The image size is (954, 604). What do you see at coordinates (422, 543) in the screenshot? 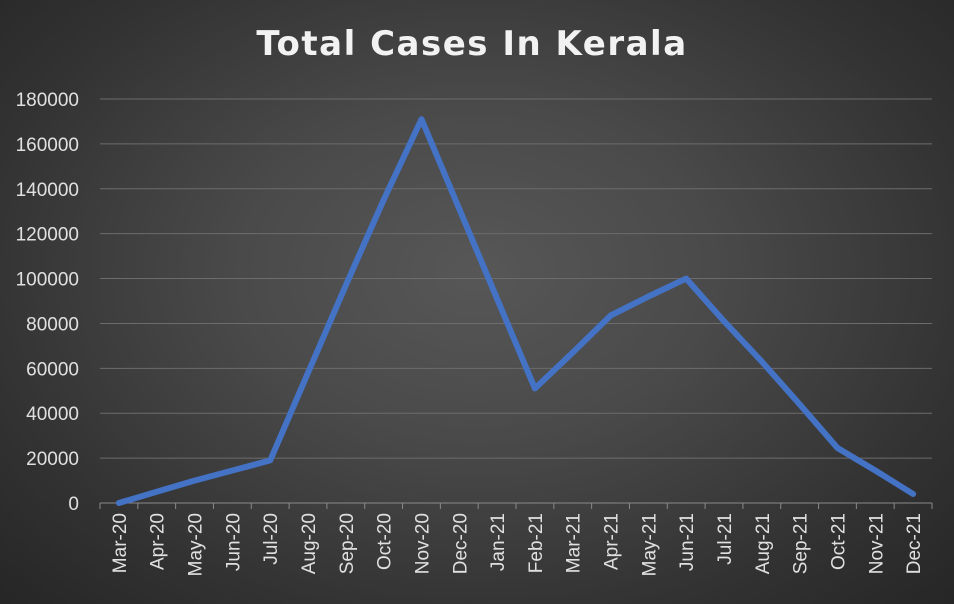
I see `x-tick-label: Nov-20` at bounding box center [422, 543].